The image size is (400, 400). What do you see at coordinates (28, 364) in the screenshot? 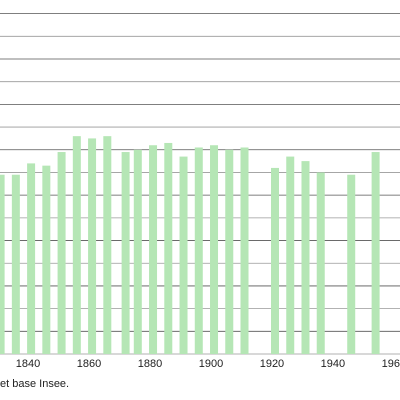
I see `x-tick-label: 1840` at bounding box center [28, 364].